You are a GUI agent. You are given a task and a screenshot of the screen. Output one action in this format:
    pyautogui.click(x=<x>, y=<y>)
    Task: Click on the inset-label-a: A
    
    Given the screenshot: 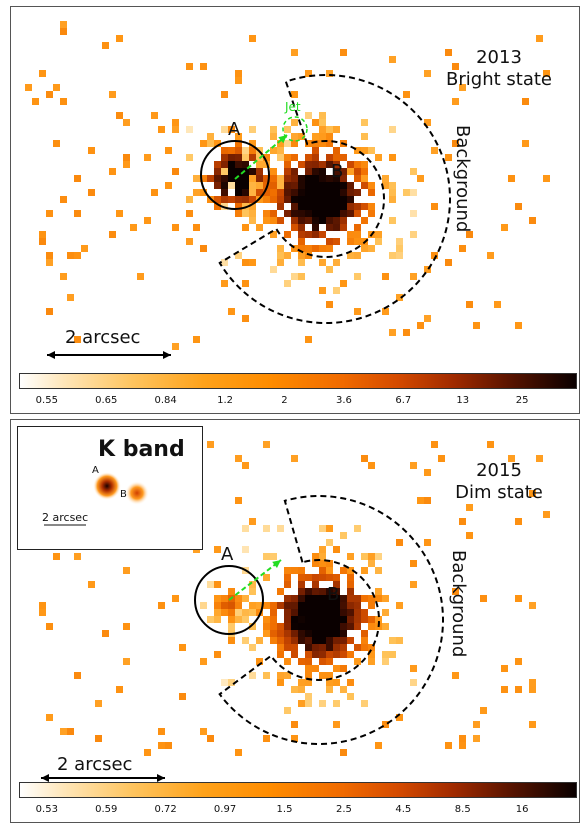 What is the action you would take?
    pyautogui.click(x=95, y=470)
    